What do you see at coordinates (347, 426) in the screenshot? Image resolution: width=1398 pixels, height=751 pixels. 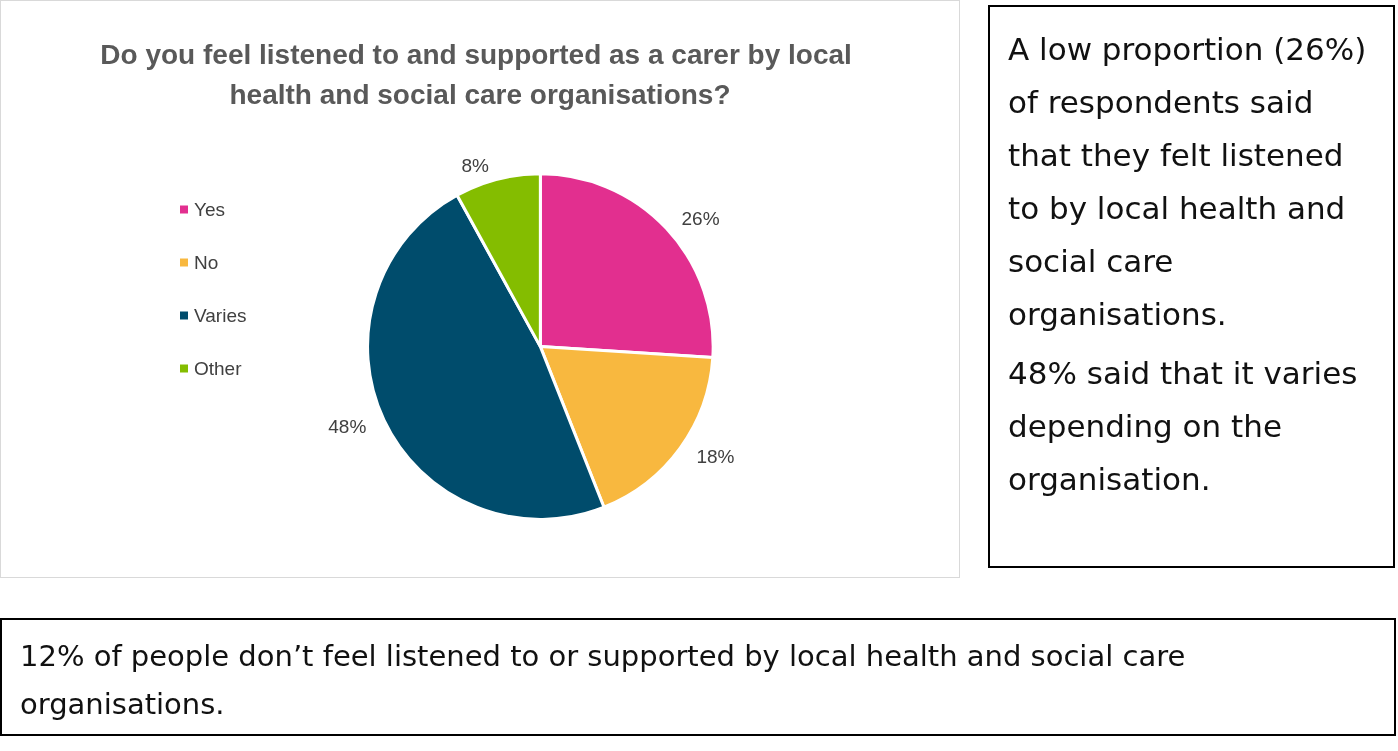 I see `data-label: 48%` at bounding box center [347, 426].